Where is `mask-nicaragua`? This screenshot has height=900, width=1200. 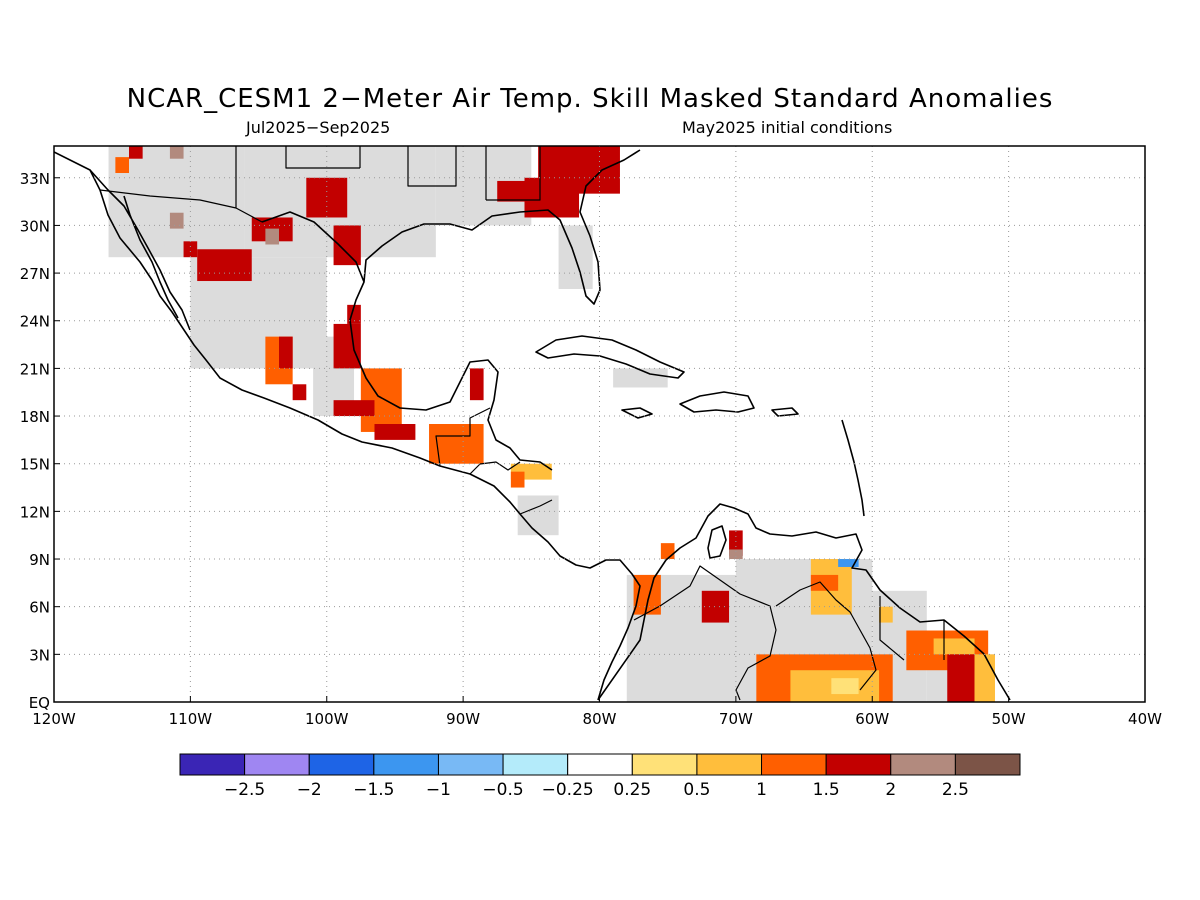 mask-nicaragua is located at coordinates (538, 515).